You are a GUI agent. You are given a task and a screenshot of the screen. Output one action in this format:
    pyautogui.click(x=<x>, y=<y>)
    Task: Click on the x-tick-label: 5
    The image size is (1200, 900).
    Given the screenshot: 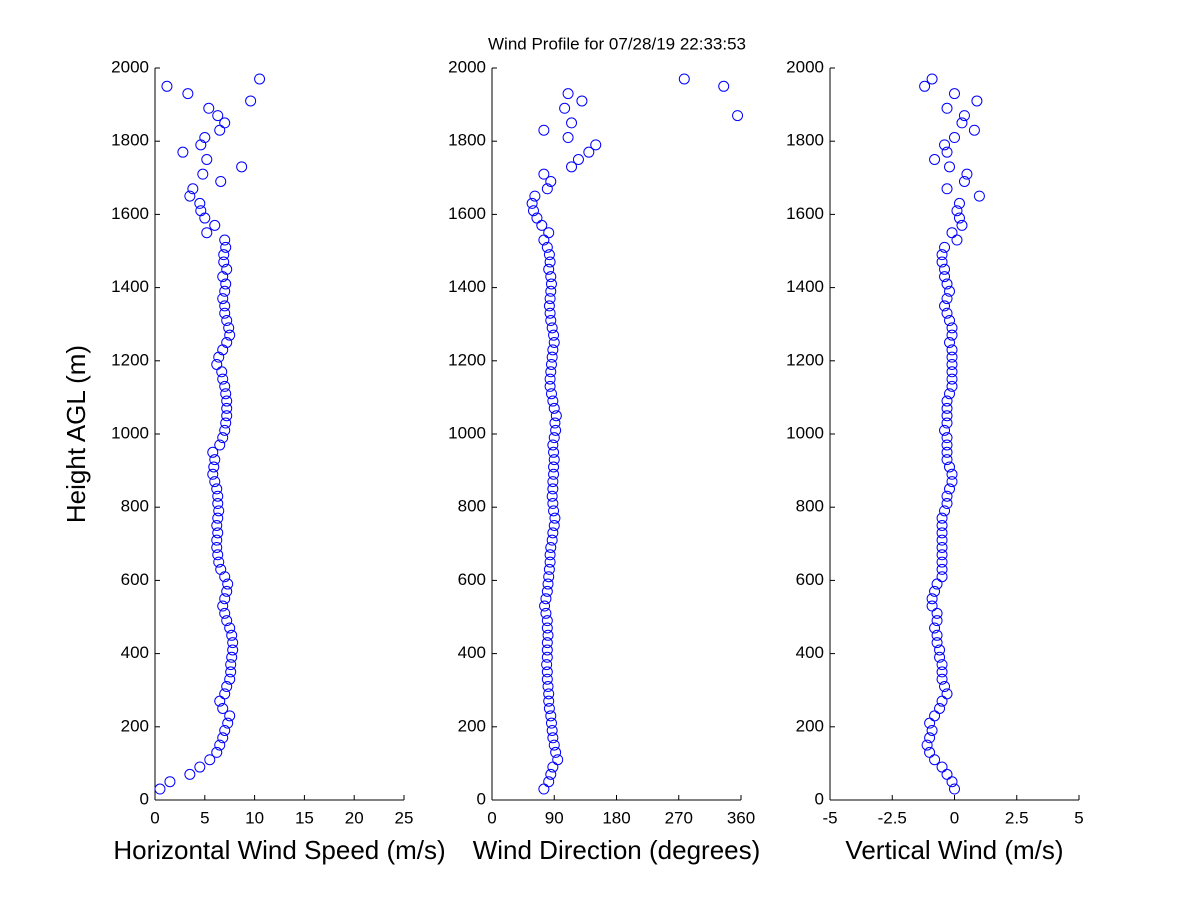 What is the action you would take?
    pyautogui.click(x=204, y=817)
    